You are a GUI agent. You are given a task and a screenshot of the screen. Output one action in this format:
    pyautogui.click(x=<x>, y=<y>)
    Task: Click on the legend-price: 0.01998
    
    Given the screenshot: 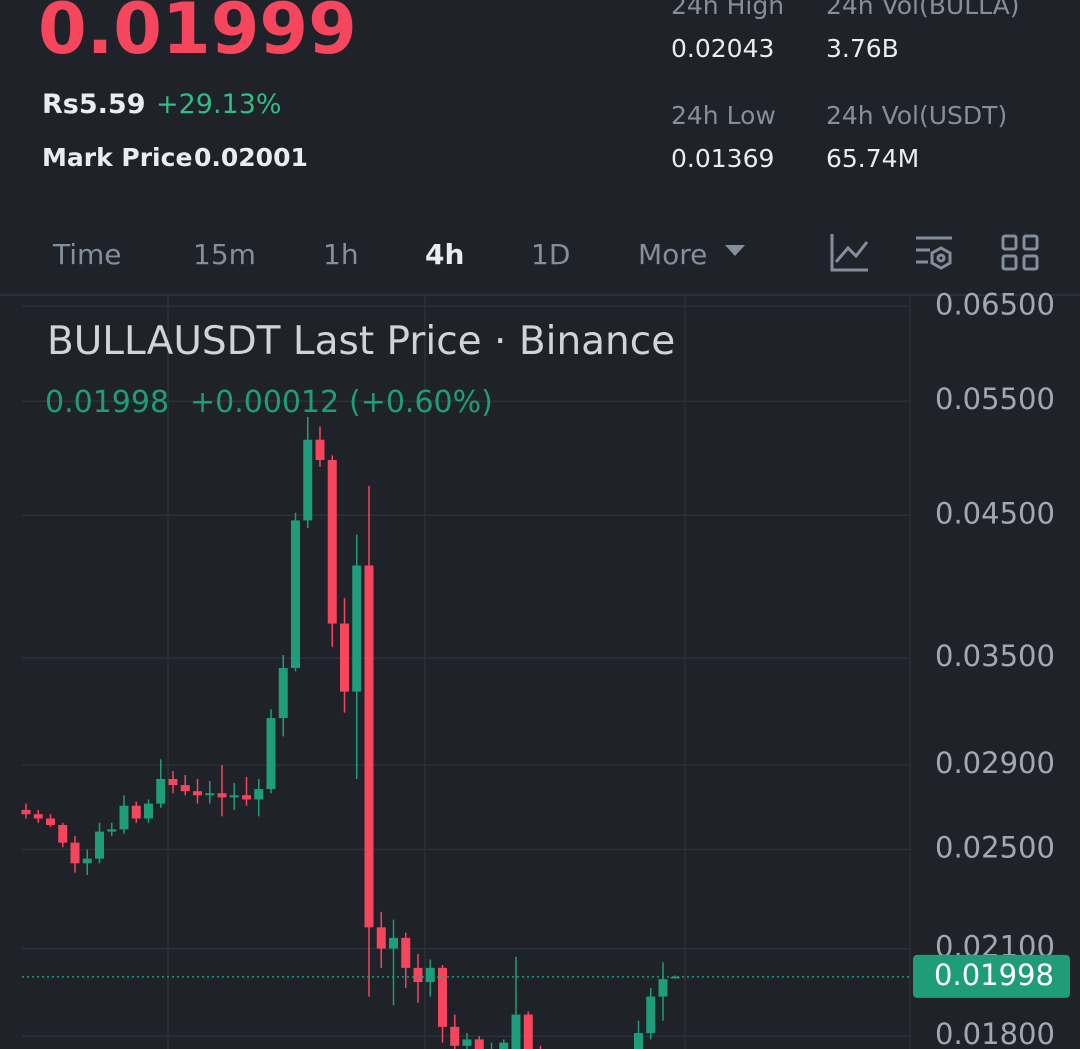 What is the action you would take?
    pyautogui.click(x=107, y=402)
    